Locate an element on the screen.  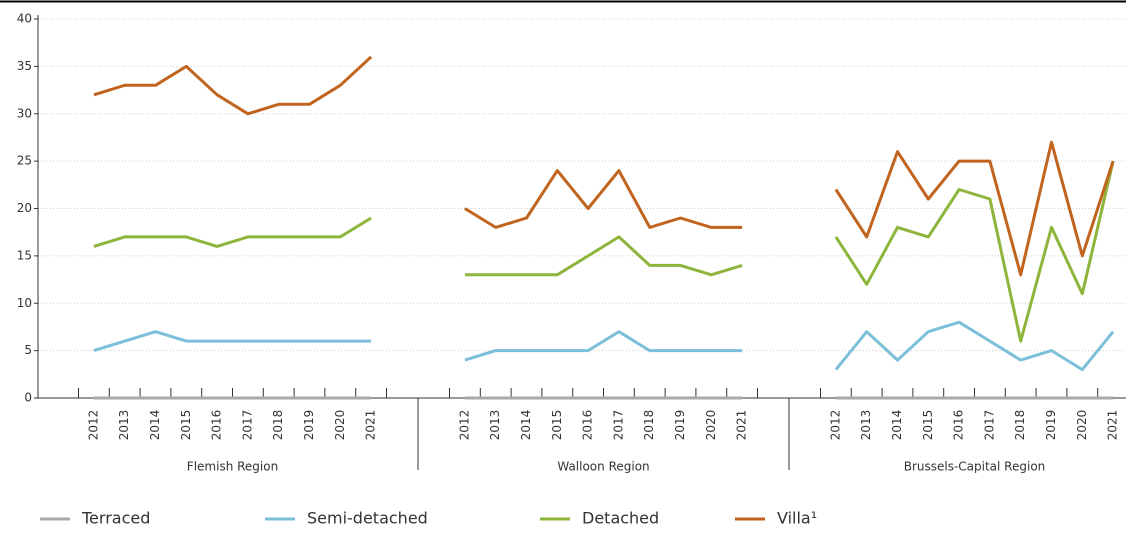
legend-label: Detached is located at coordinates (620, 518).